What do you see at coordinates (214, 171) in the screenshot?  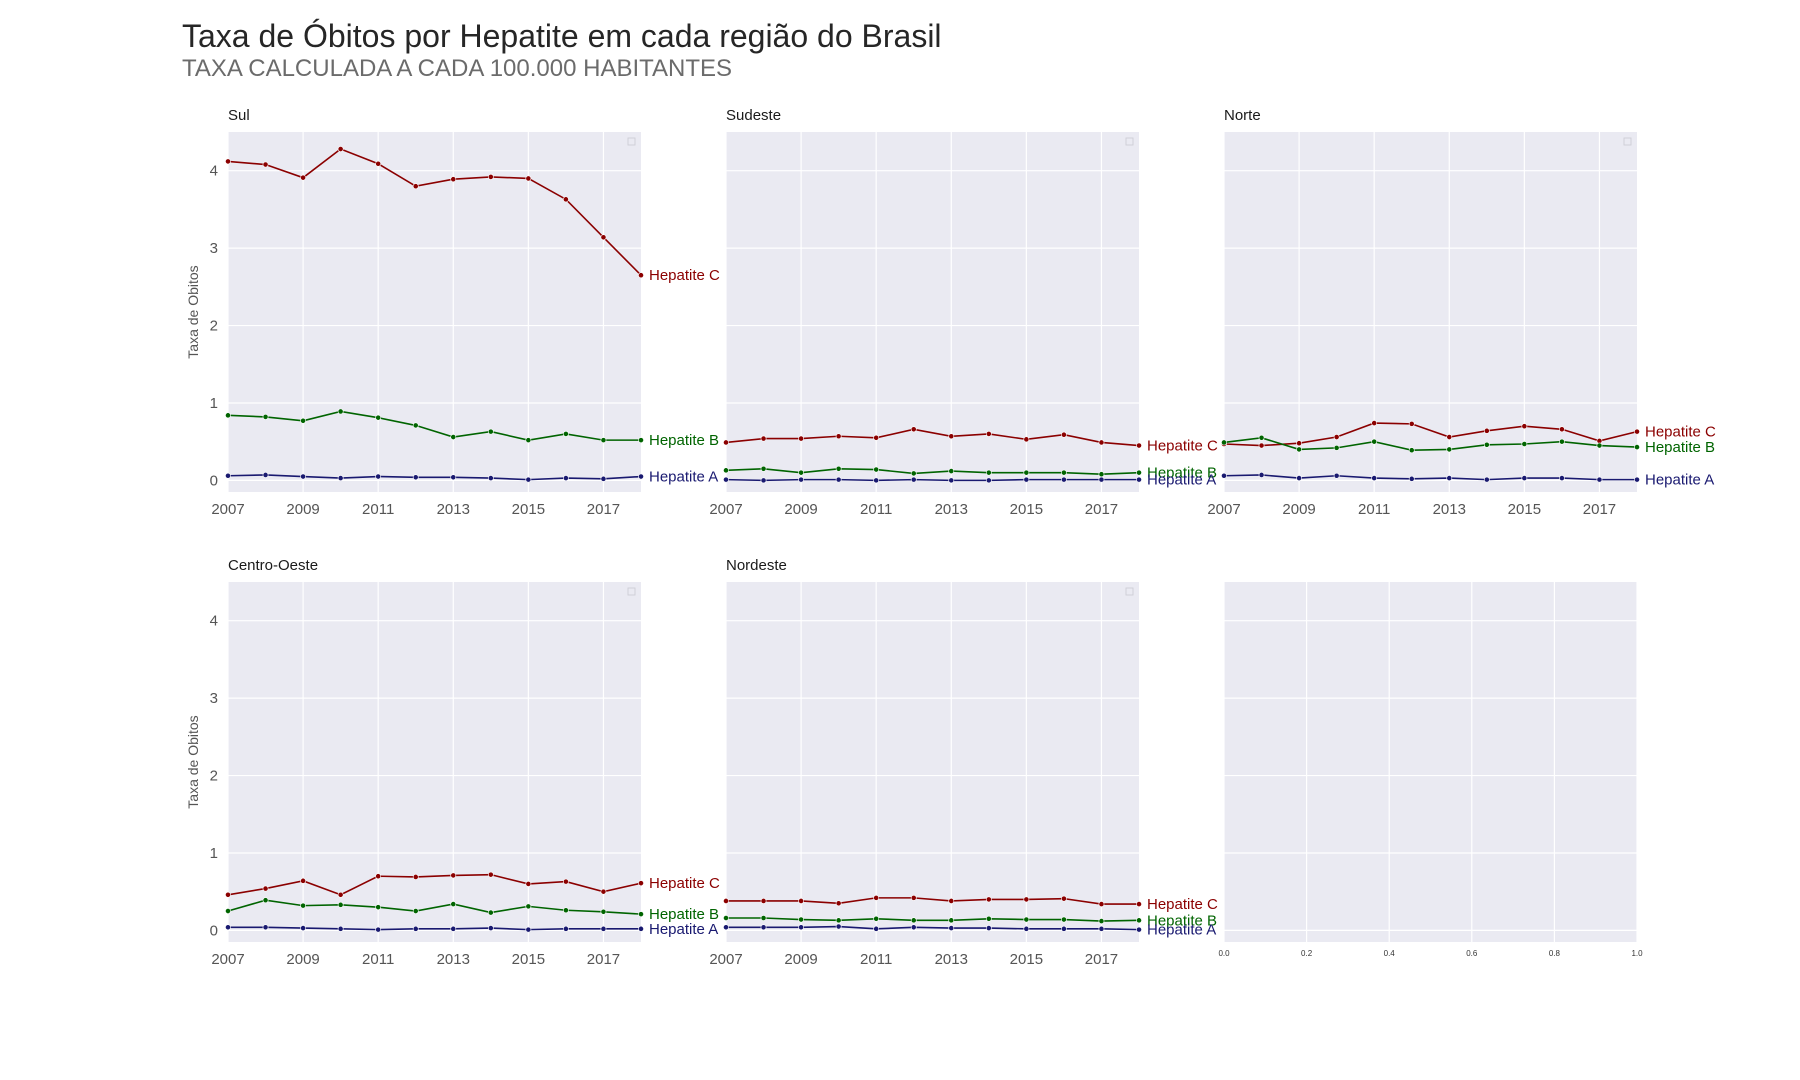 I see `y-tick-label: 4` at bounding box center [214, 171].